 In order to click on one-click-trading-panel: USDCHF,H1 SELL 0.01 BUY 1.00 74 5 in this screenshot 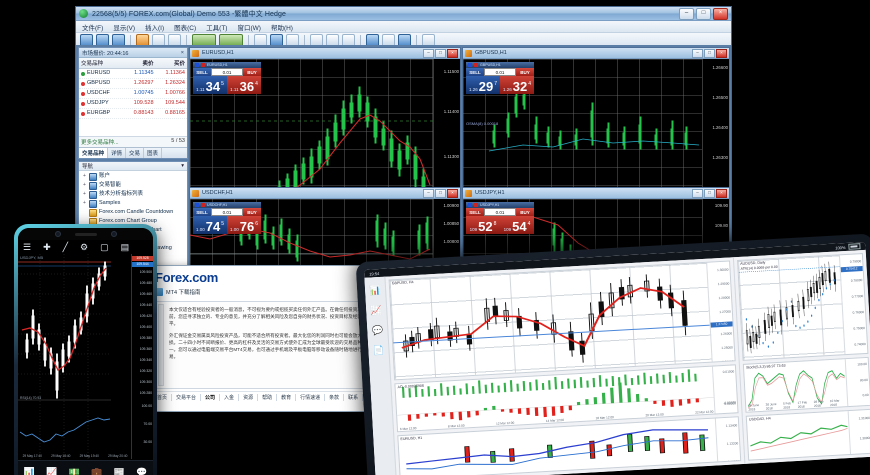, I will do `click(227, 218)`.